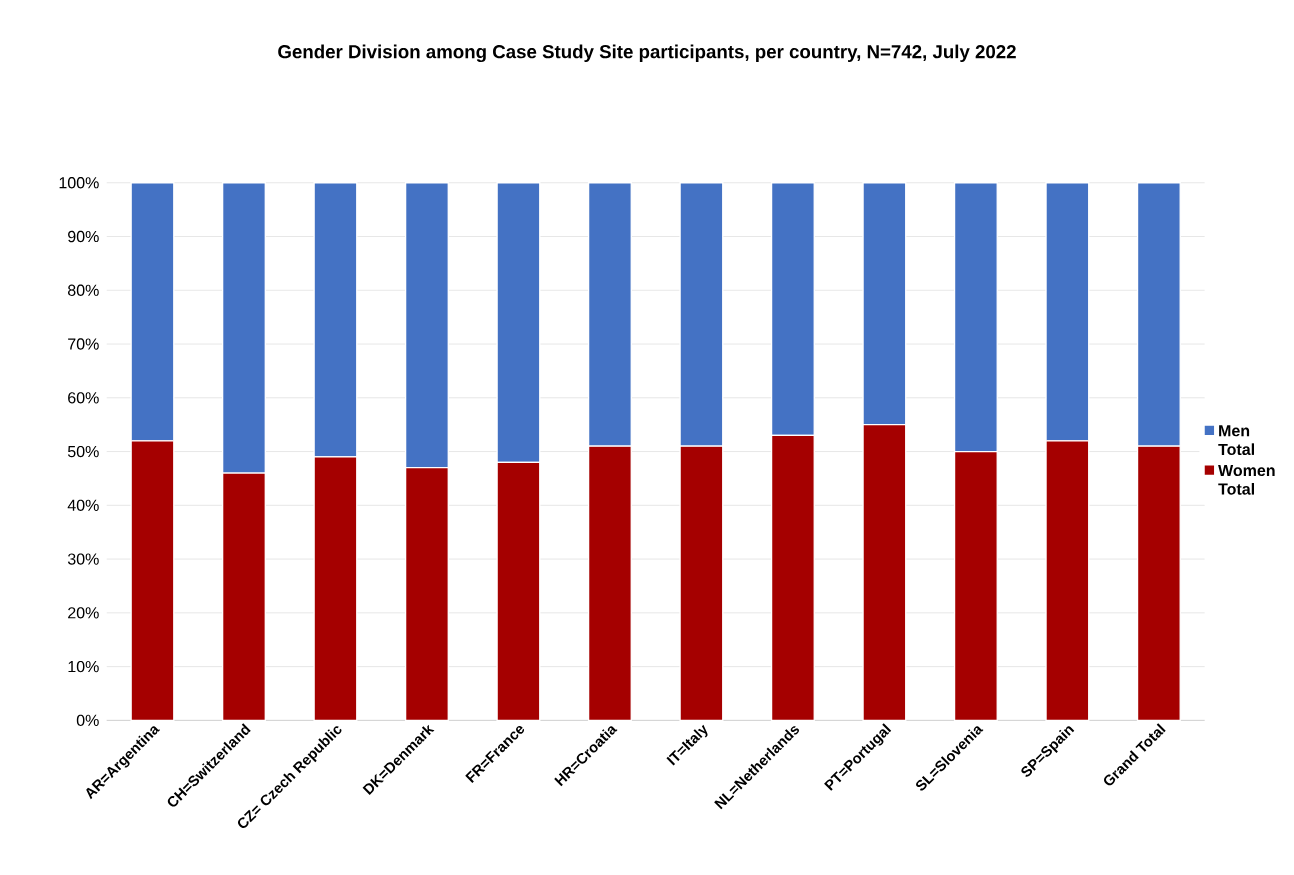 Image resolution: width=1294 pixels, height=875 pixels. Describe the element at coordinates (83, 236) in the screenshot. I see `y-tick-label: 90%` at that location.